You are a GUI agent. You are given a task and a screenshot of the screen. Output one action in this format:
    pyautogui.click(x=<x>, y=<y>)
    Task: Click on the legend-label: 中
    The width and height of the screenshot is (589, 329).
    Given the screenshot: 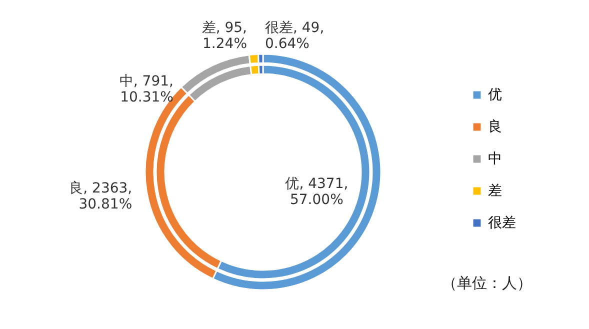 What is the action you would take?
    pyautogui.click(x=495, y=159)
    